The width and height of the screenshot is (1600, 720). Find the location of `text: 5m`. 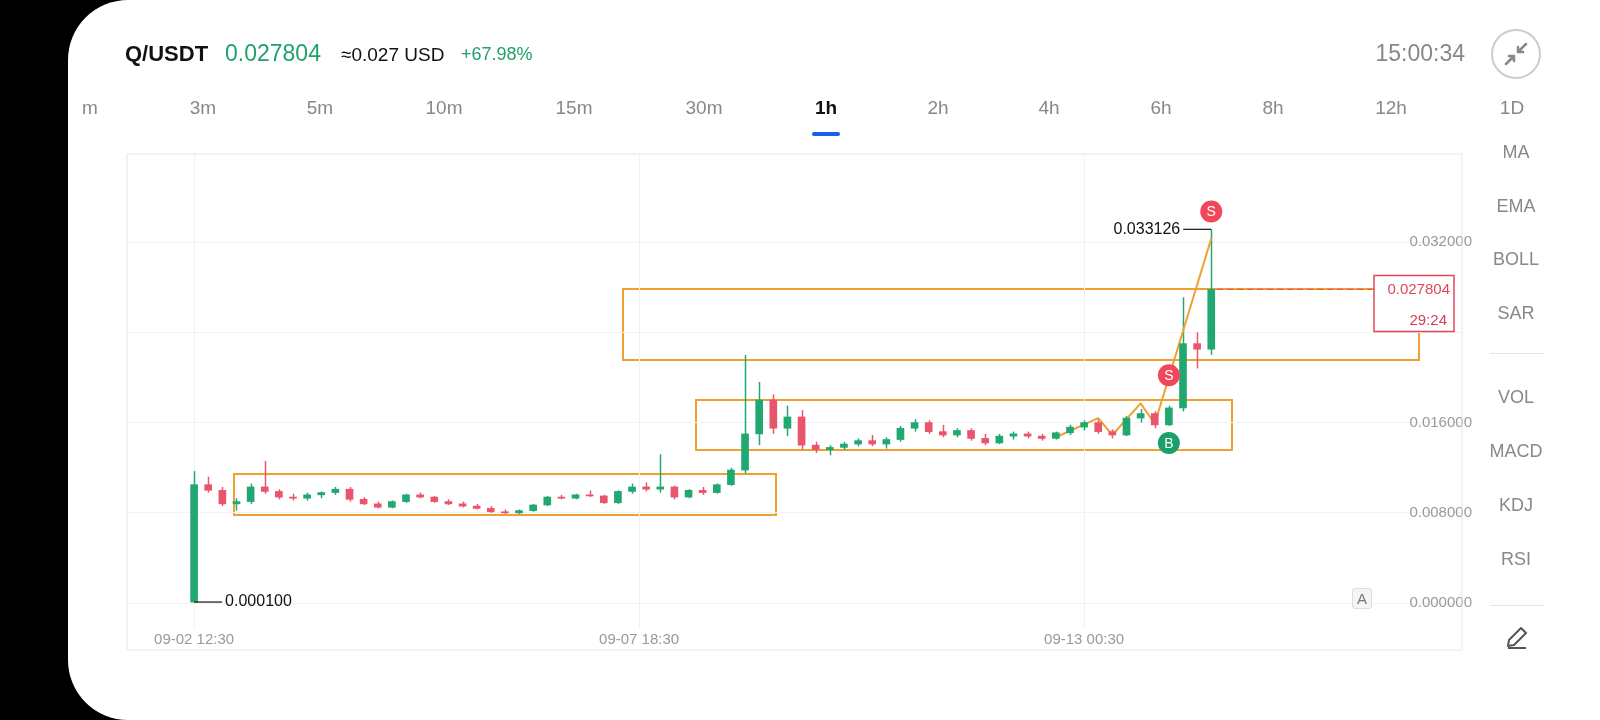

text: 5m is located at coordinates (320, 107).